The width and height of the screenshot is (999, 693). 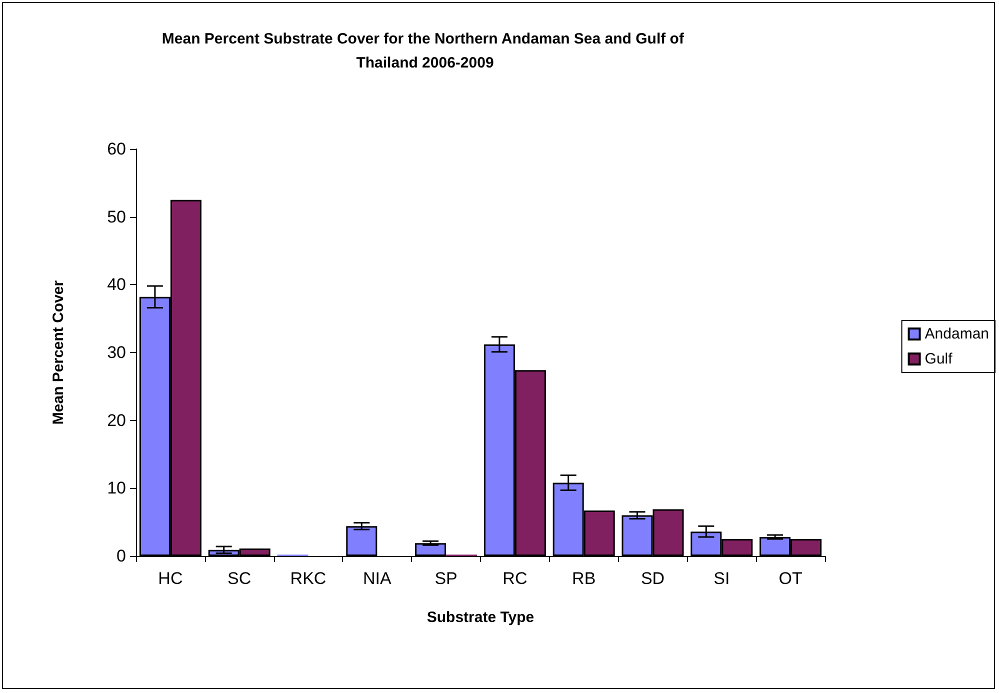 I want to click on y-tick-label: 20, so click(x=116, y=420).